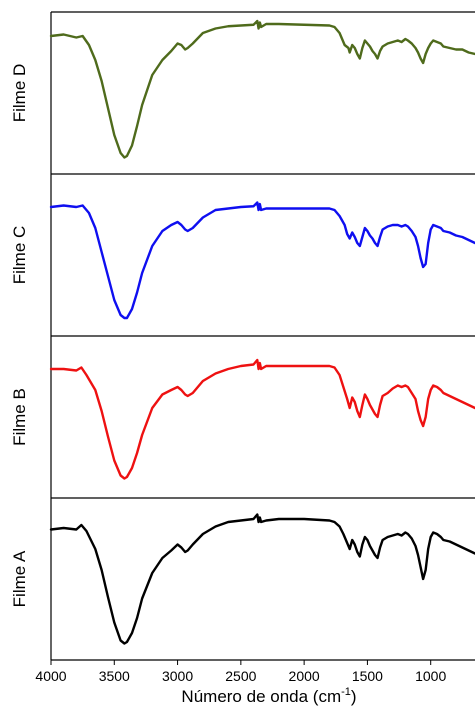  What do you see at coordinates (19, 578) in the screenshot?
I see `panel-label: Filme A` at bounding box center [19, 578].